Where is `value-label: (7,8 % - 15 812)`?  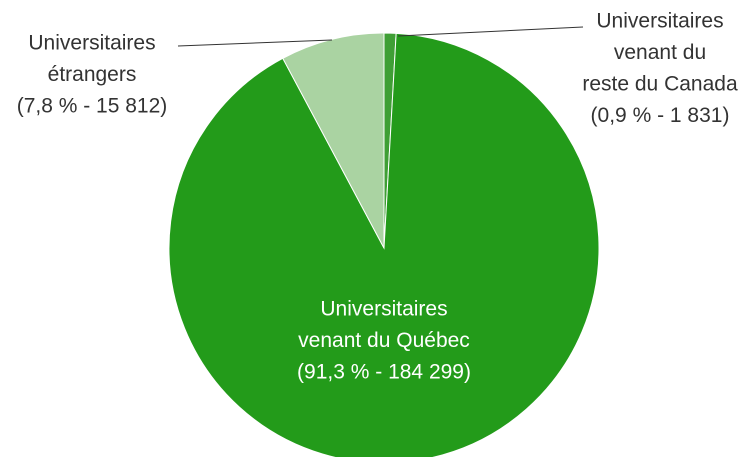
value-label: (7,8 % - 15 812) is located at coordinates (92, 106).